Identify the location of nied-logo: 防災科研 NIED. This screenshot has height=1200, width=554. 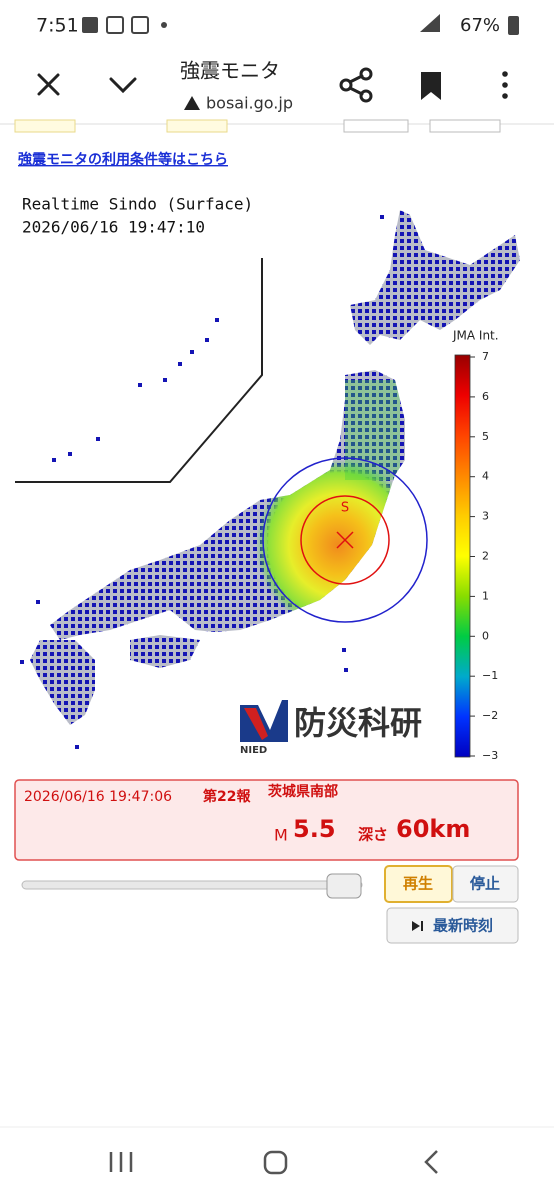
(331, 728).